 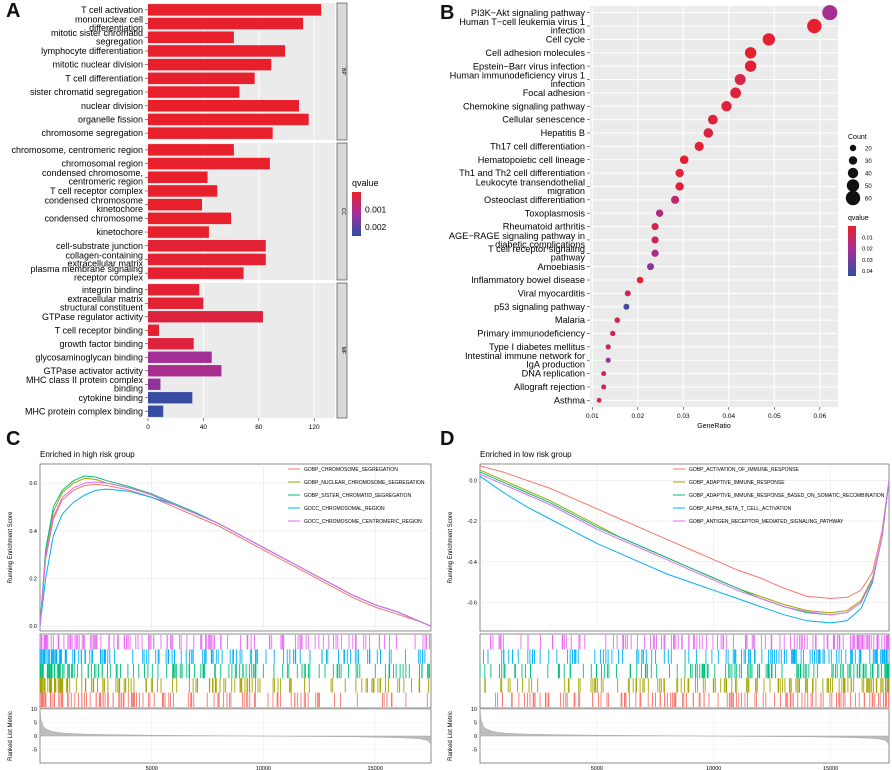 I want to click on dot-label: Toxoplasmosis, so click(x=555, y=213).